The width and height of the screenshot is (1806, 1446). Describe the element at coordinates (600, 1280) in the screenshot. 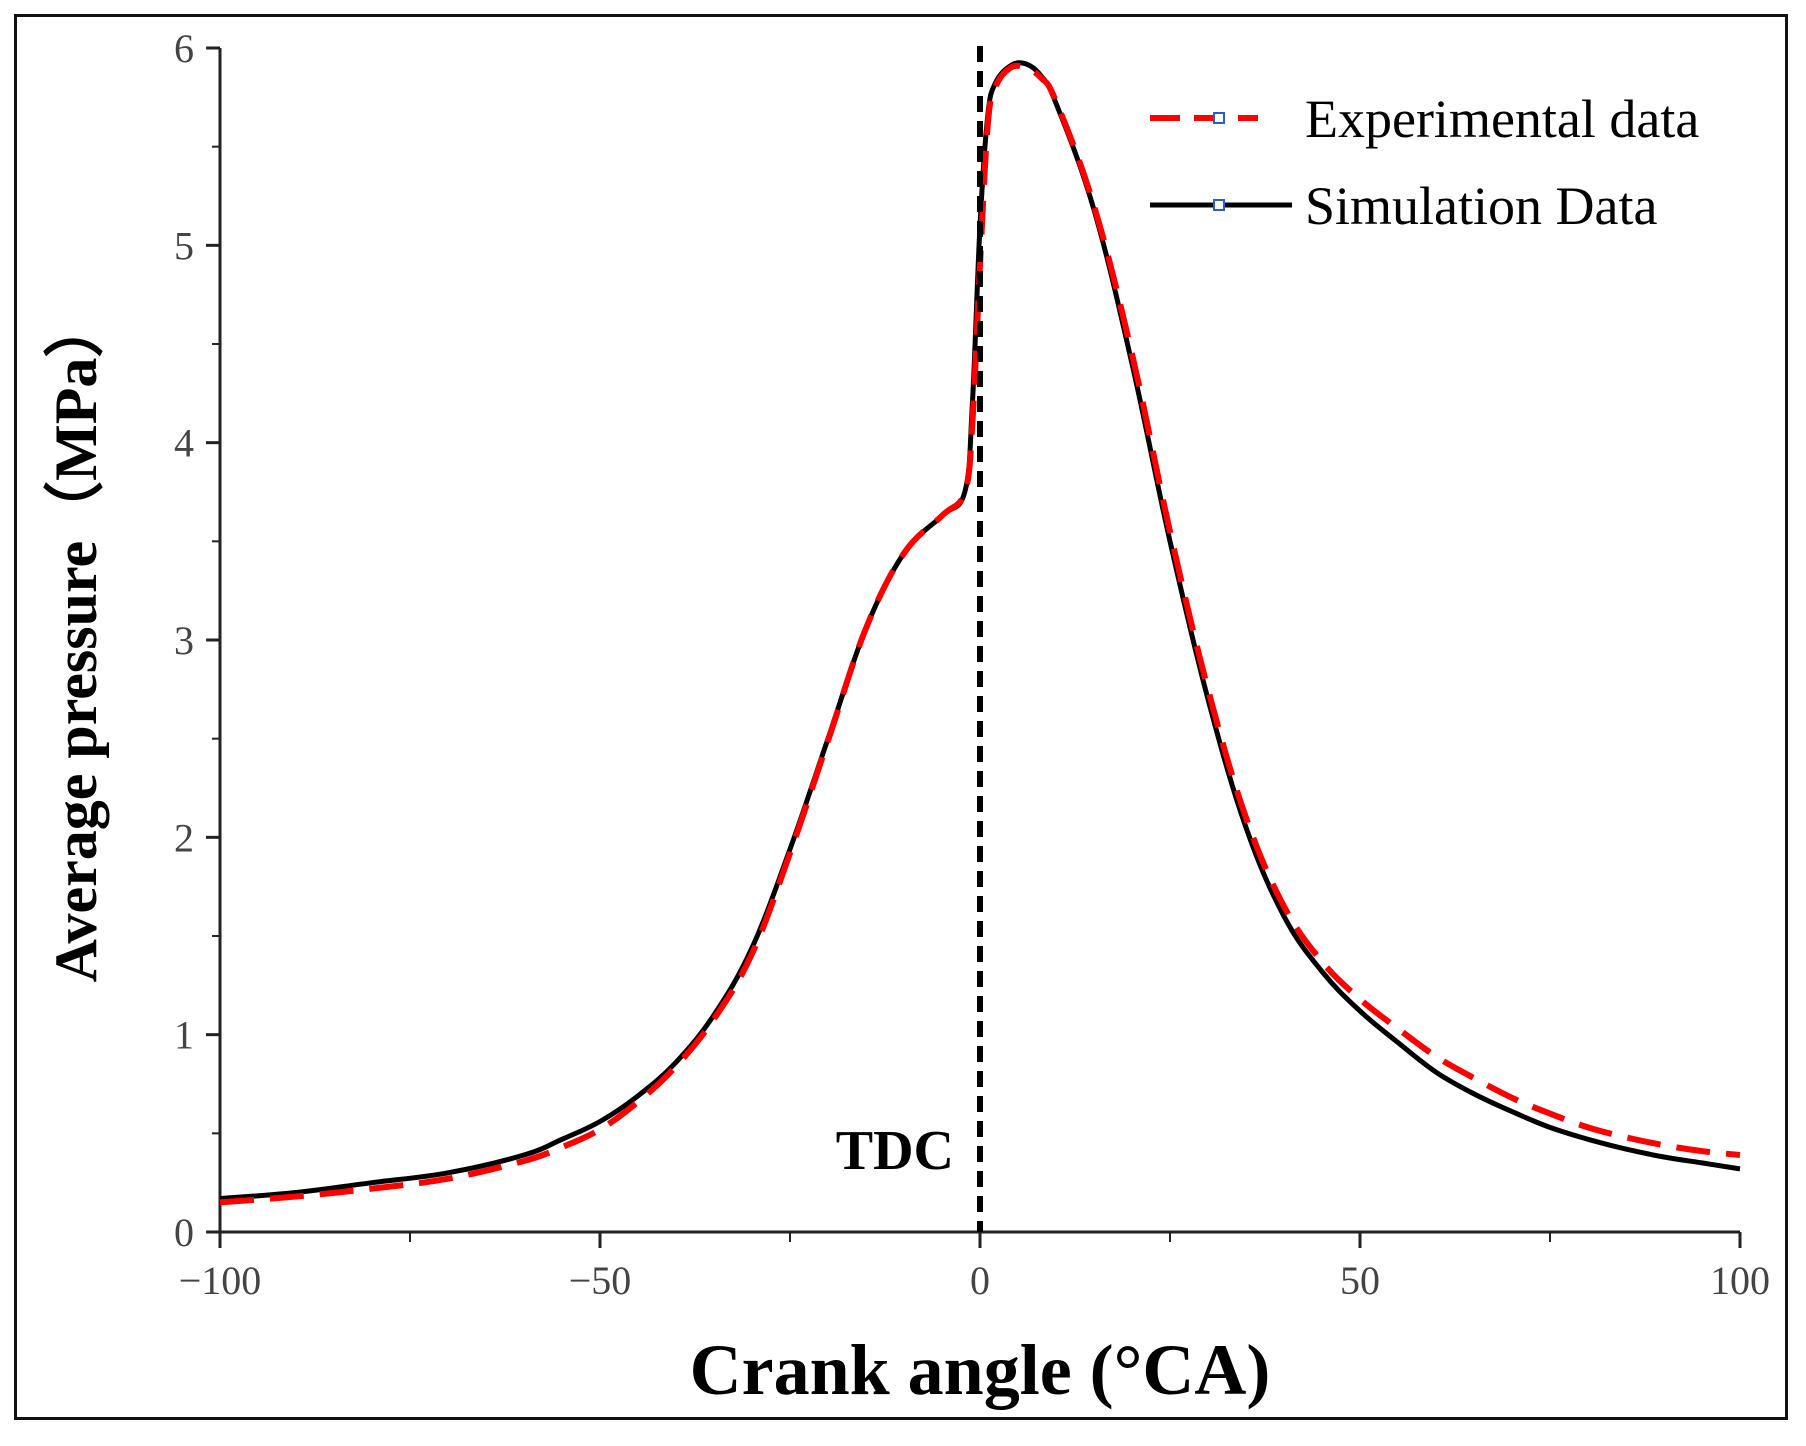

I see `x-tick-label: −50` at that location.